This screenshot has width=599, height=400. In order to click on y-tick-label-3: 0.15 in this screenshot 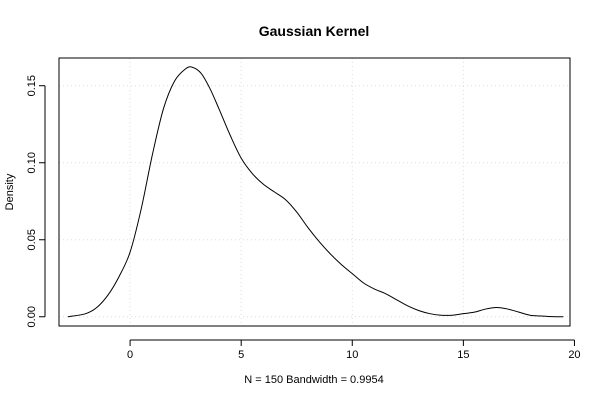, I will do `click(32, 85)`.